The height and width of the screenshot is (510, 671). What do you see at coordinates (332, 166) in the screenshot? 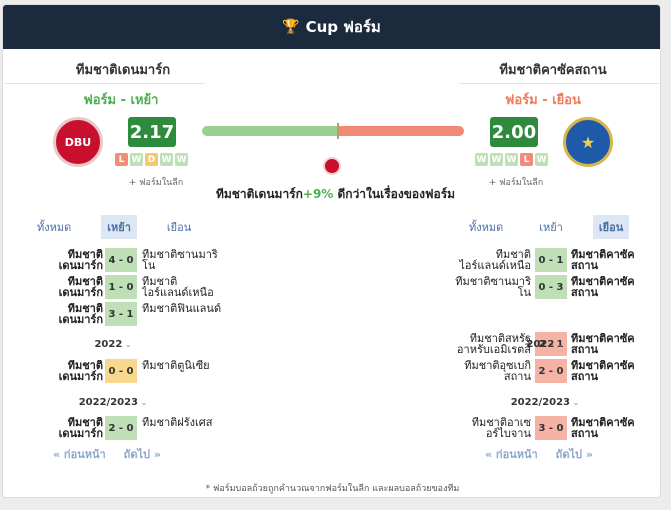
I see `denmark-mini-crest-icon` at bounding box center [332, 166].